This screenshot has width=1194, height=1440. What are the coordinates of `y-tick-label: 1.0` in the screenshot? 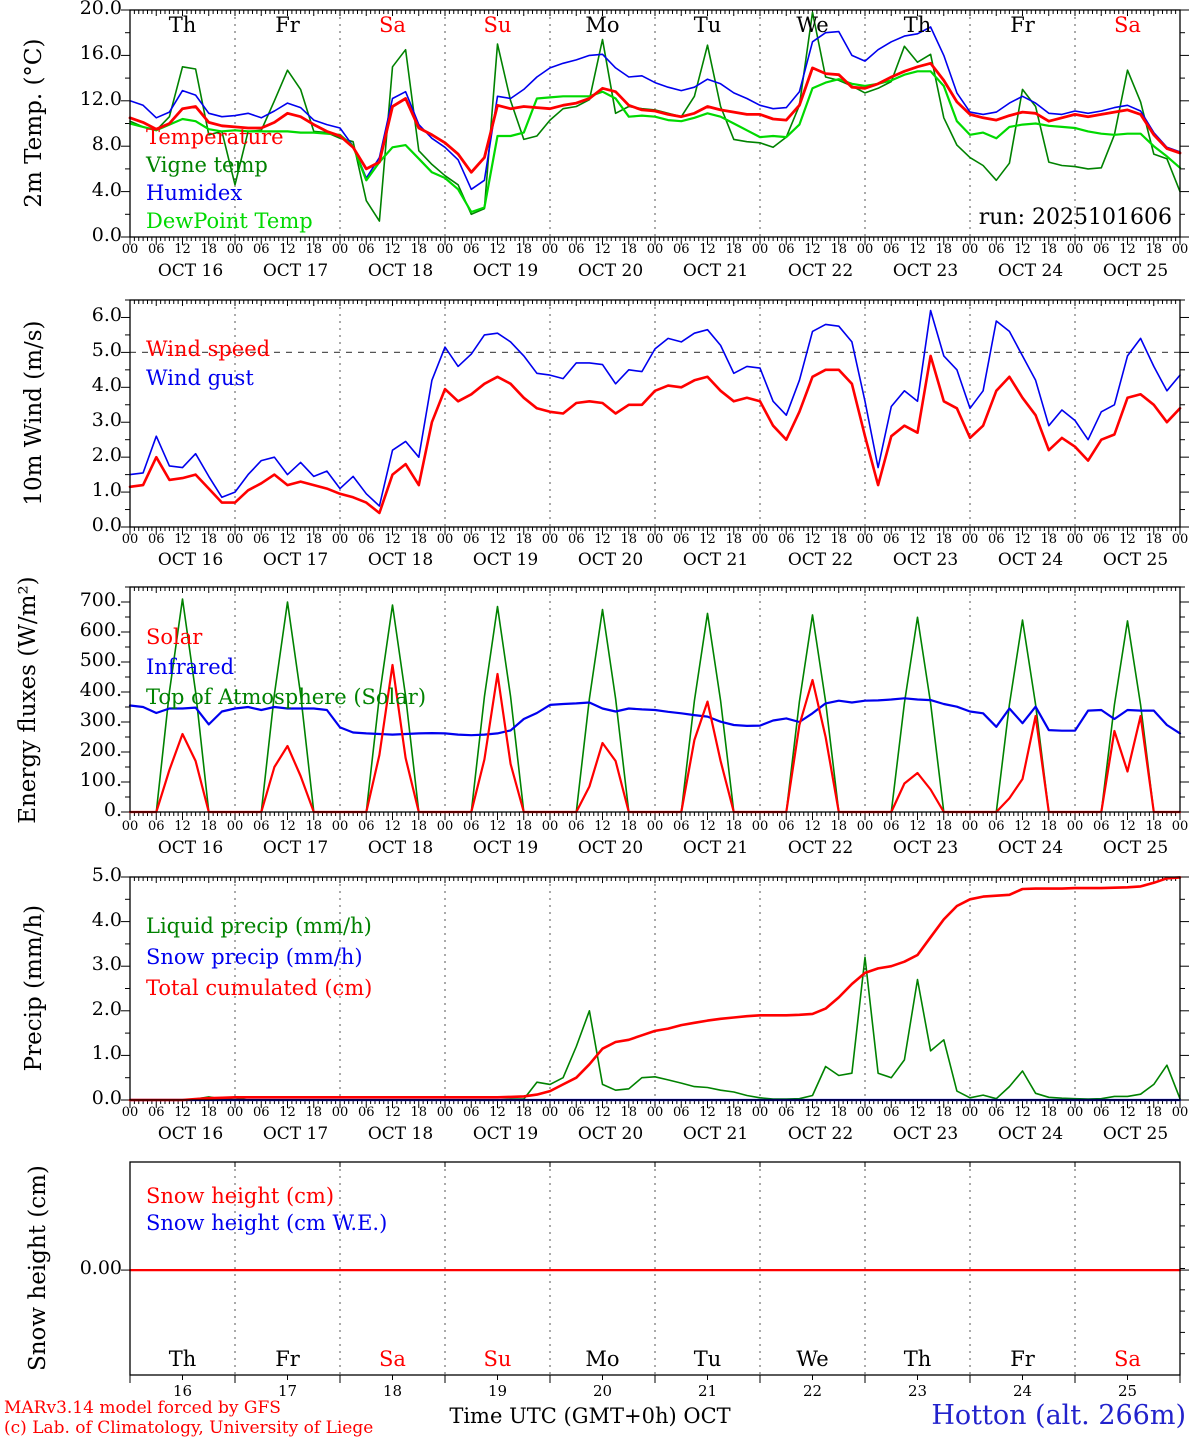 It's located at (106, 490).